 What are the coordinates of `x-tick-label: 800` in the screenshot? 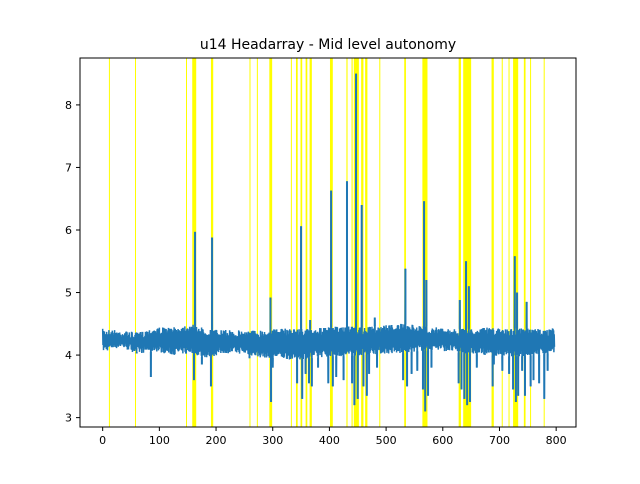 It's located at (556, 440).